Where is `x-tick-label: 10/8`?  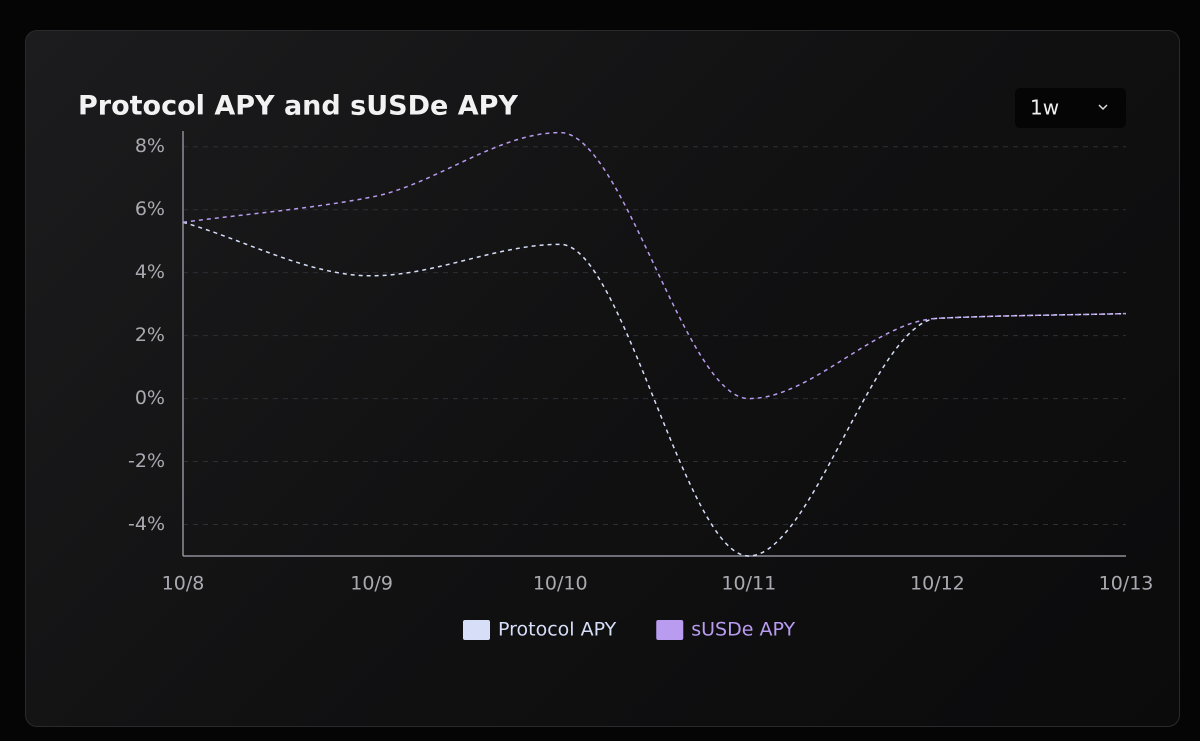
x-tick-label: 10/8 is located at coordinates (183, 584).